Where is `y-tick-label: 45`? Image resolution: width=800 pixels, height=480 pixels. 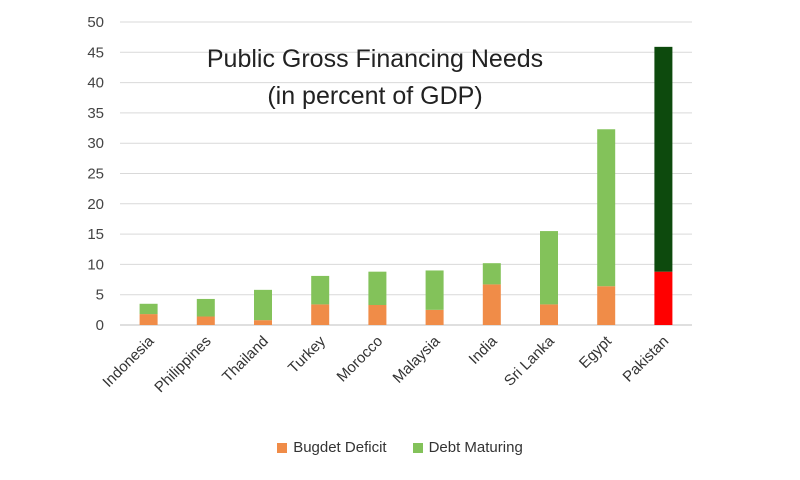
y-tick-label: 45 is located at coordinates (95, 52).